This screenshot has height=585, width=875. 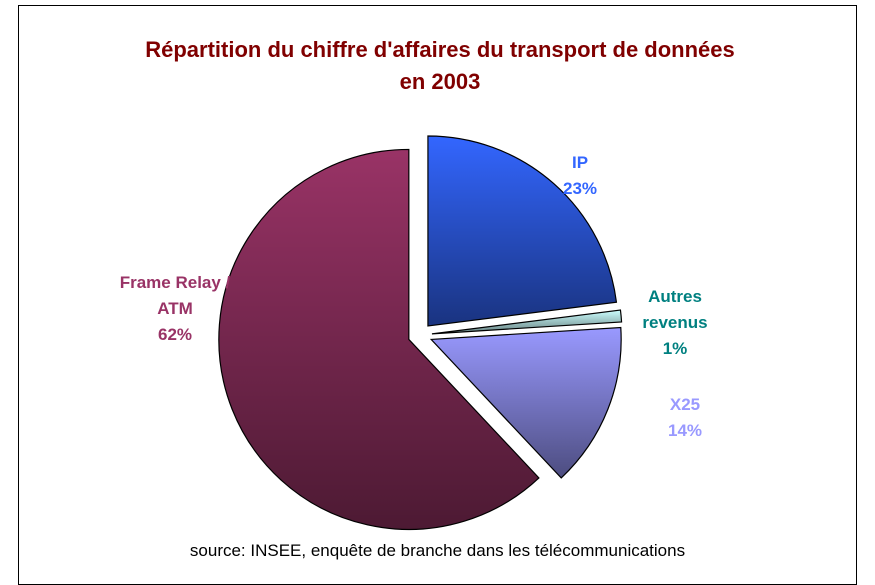 I want to click on category-label: Frame Relay / ATM, so click(x=175, y=295).